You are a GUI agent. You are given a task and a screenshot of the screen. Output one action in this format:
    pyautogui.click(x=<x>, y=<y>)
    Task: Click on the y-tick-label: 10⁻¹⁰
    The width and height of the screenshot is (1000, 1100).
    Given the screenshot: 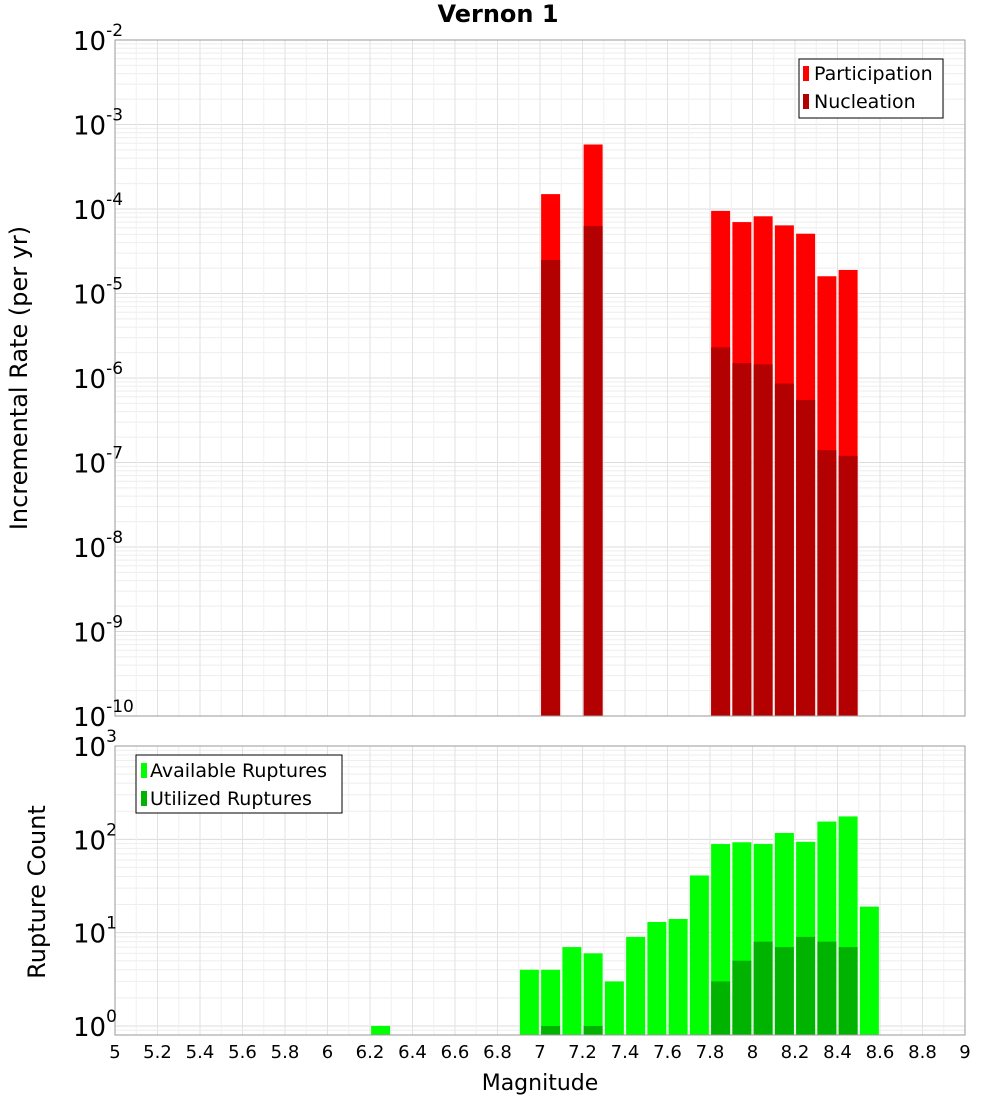 What is the action you would take?
    pyautogui.click(x=103, y=715)
    